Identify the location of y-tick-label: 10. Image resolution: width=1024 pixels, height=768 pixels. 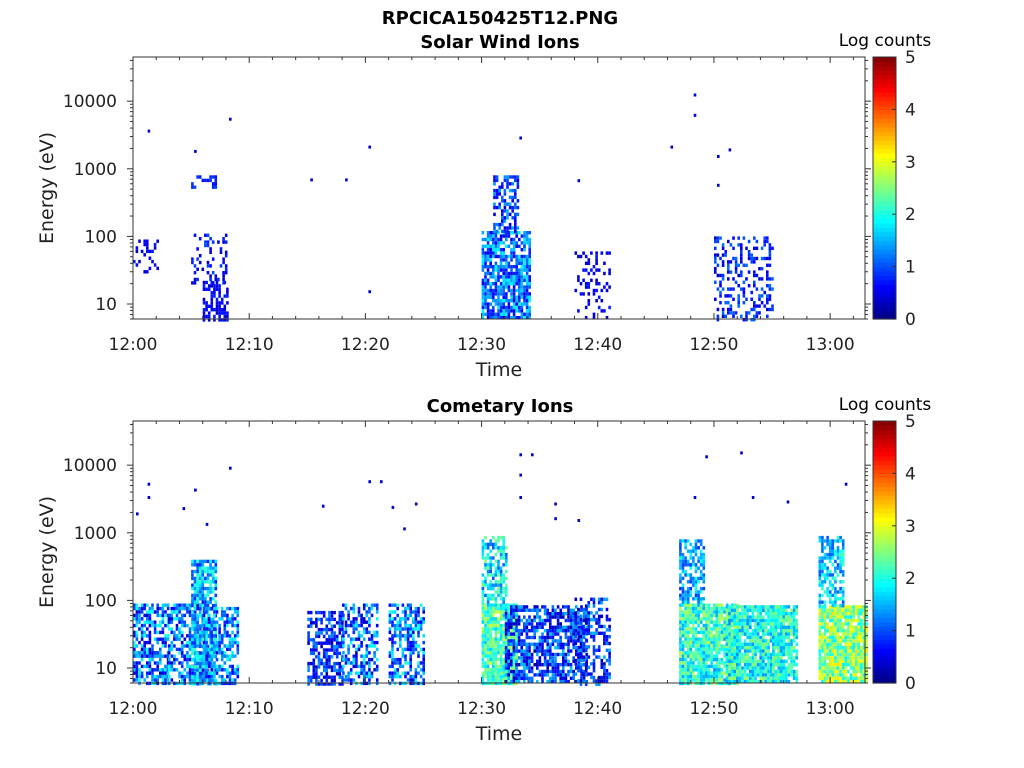
(106, 305).